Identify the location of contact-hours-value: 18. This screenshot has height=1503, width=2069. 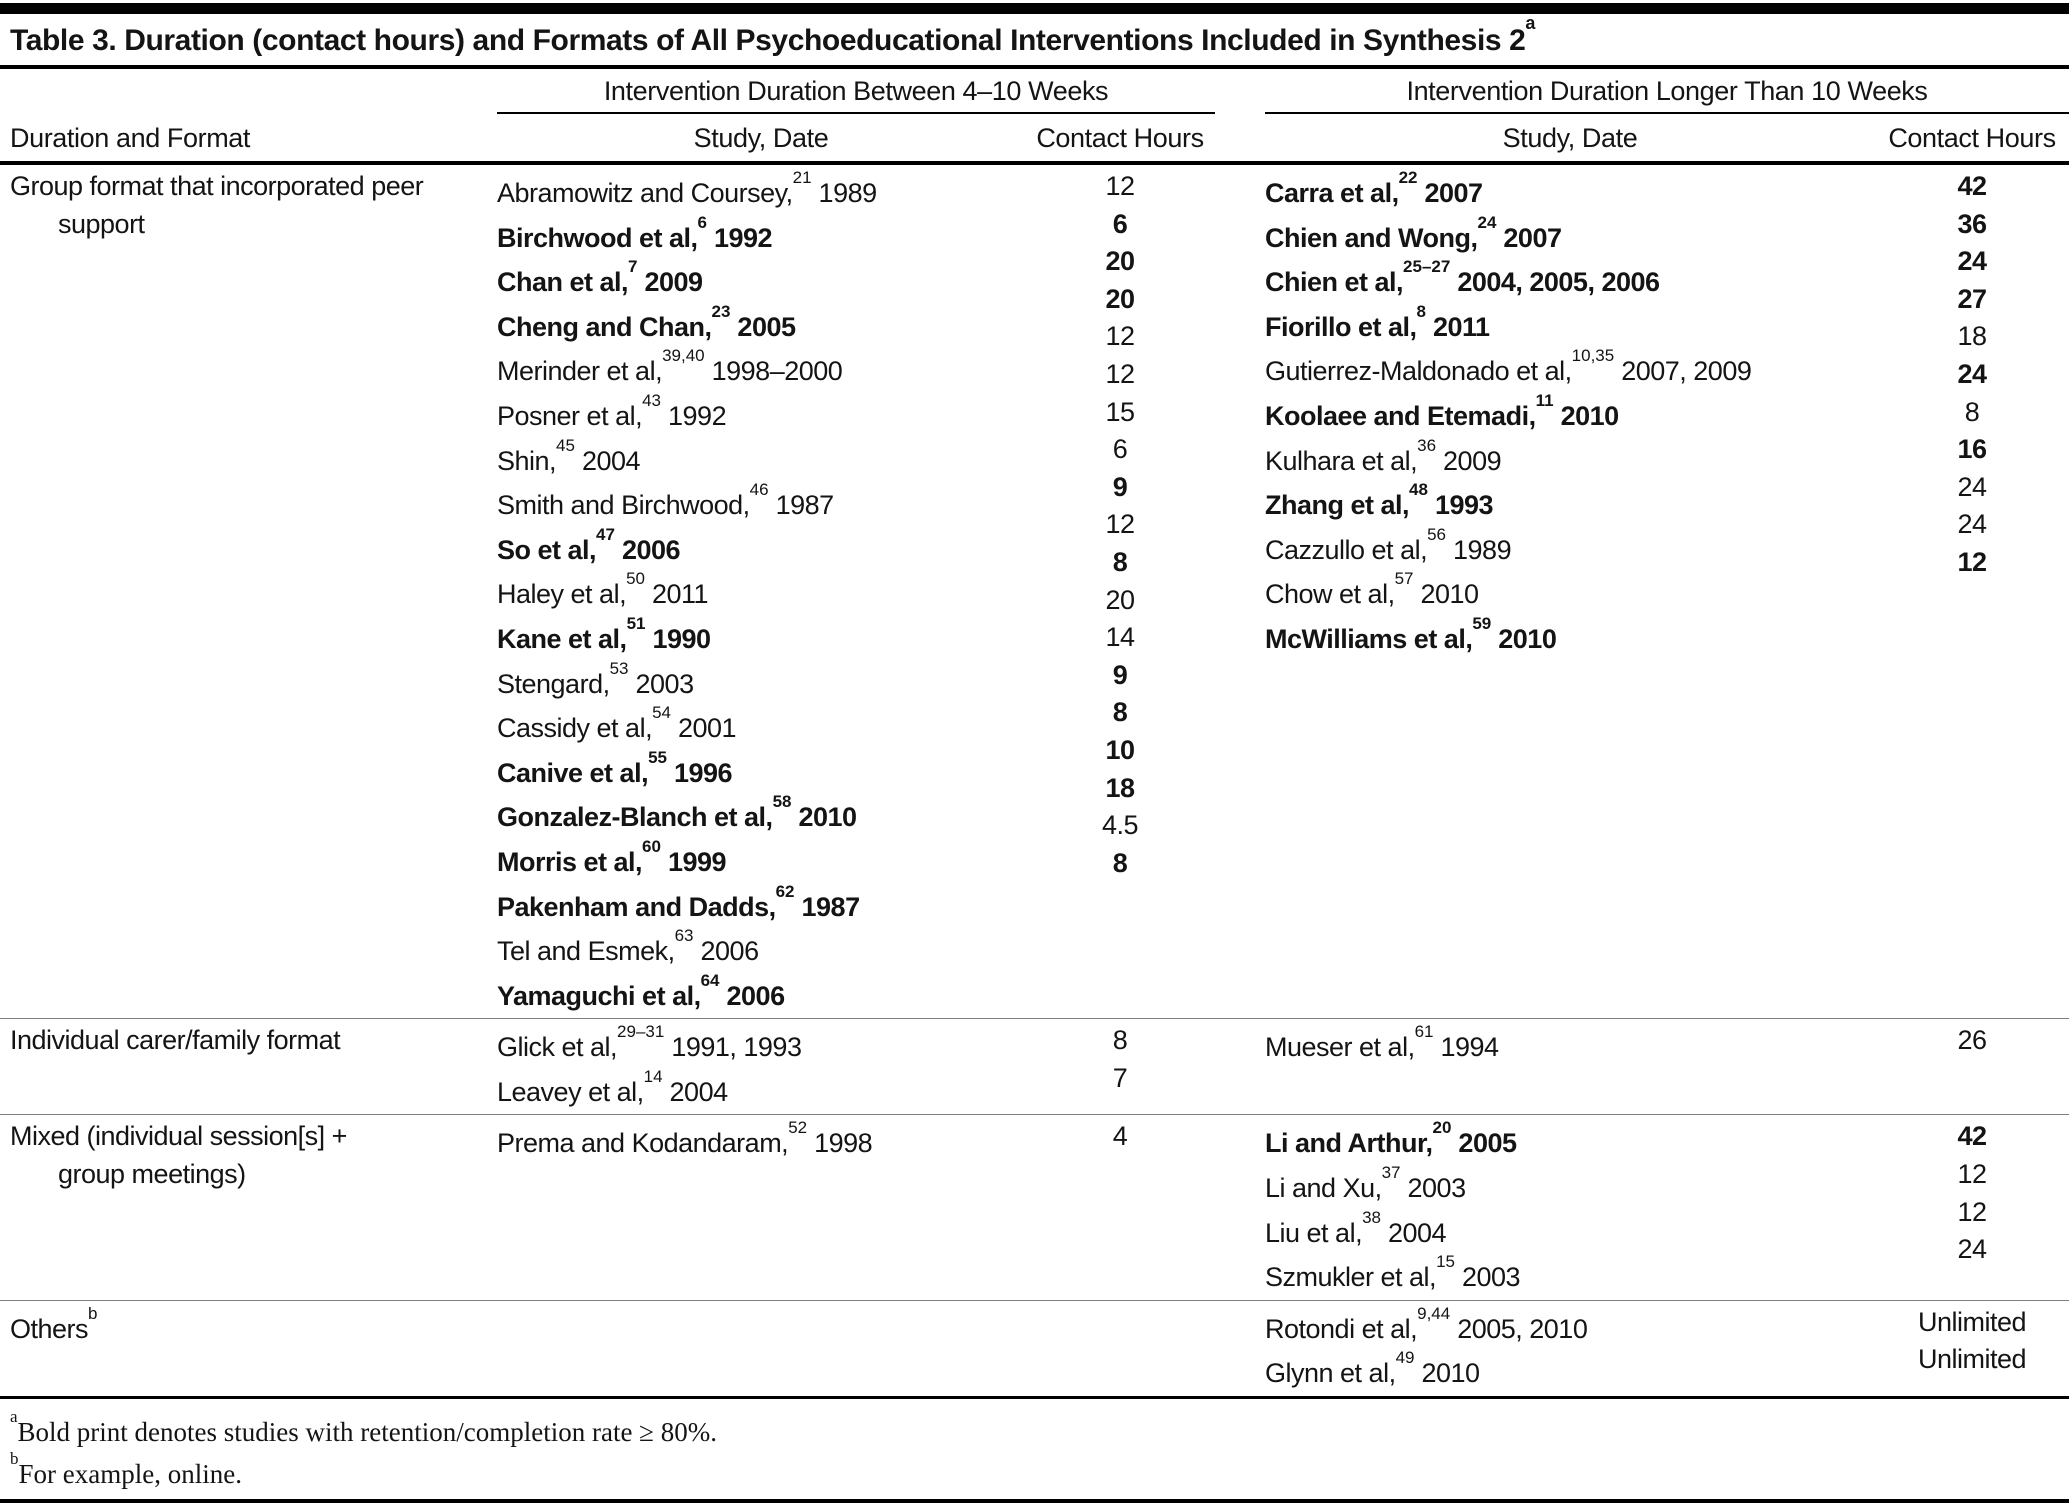
(1120, 787).